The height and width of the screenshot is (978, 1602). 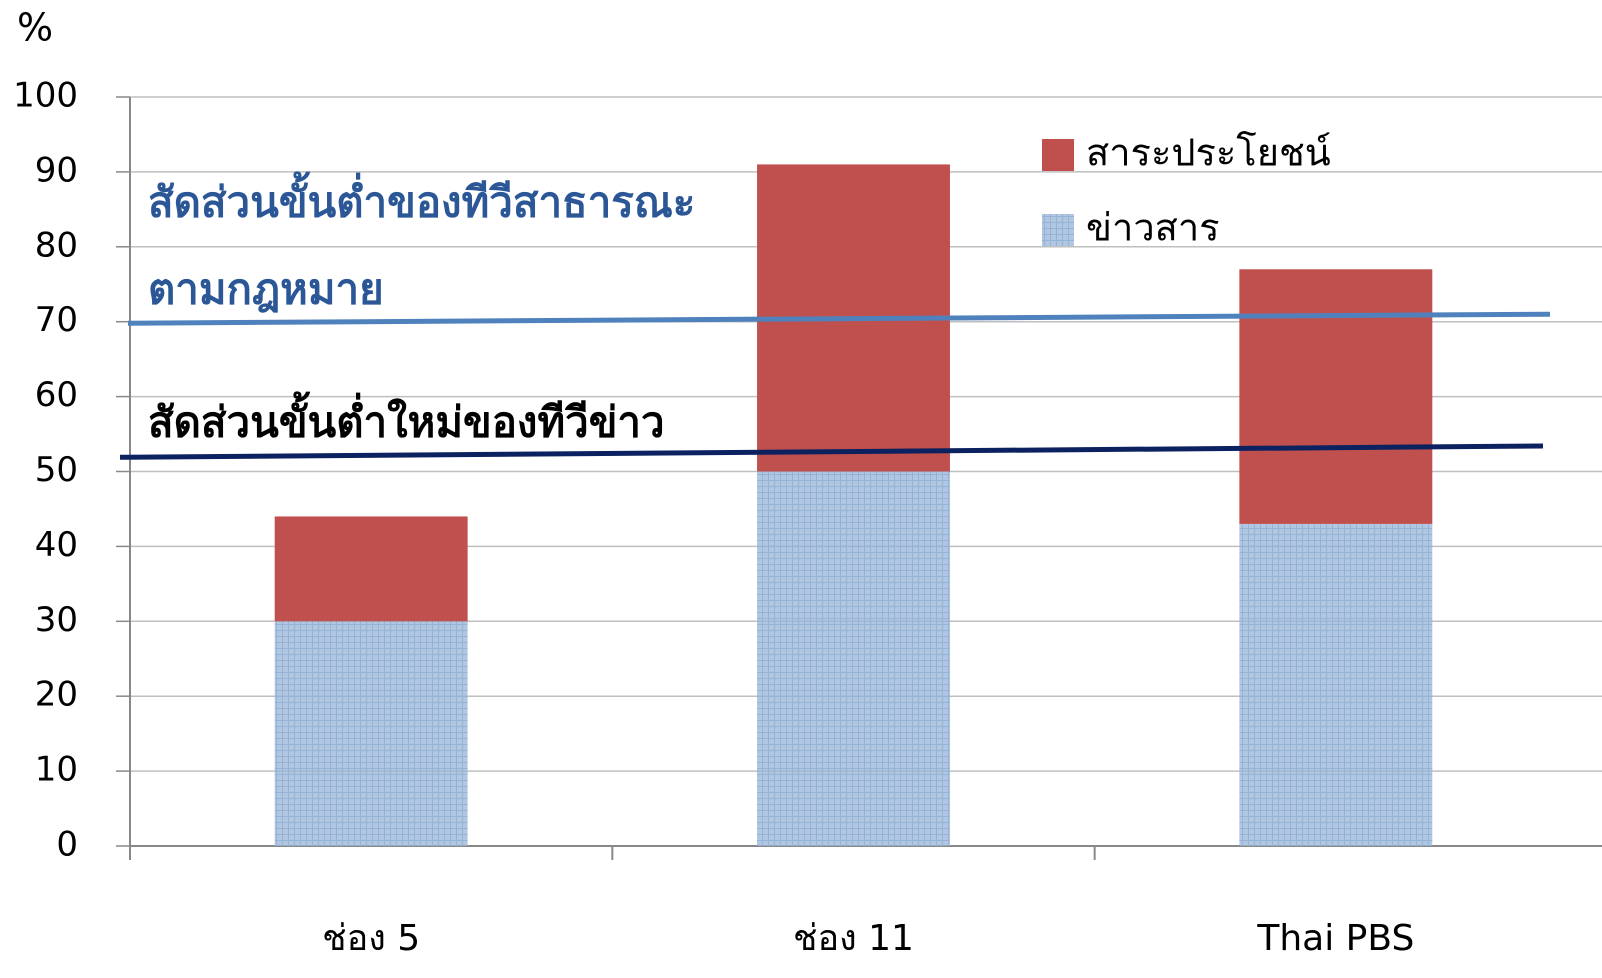 What do you see at coordinates (56, 470) in the screenshot?
I see `y-tick-label: 50` at bounding box center [56, 470].